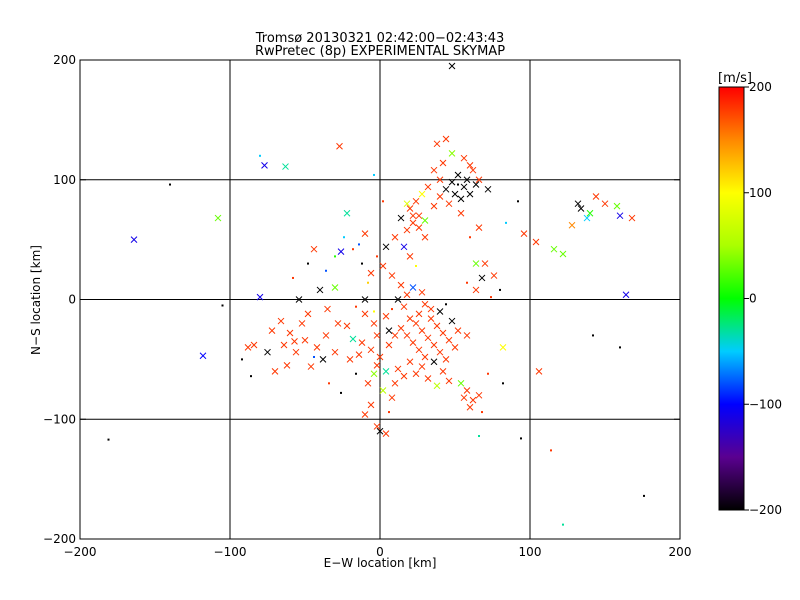  What do you see at coordinates (380, 38) in the screenshot?
I see `chart-title: Tromsø 20130321 02:42:00−02:43:43` at bounding box center [380, 38].